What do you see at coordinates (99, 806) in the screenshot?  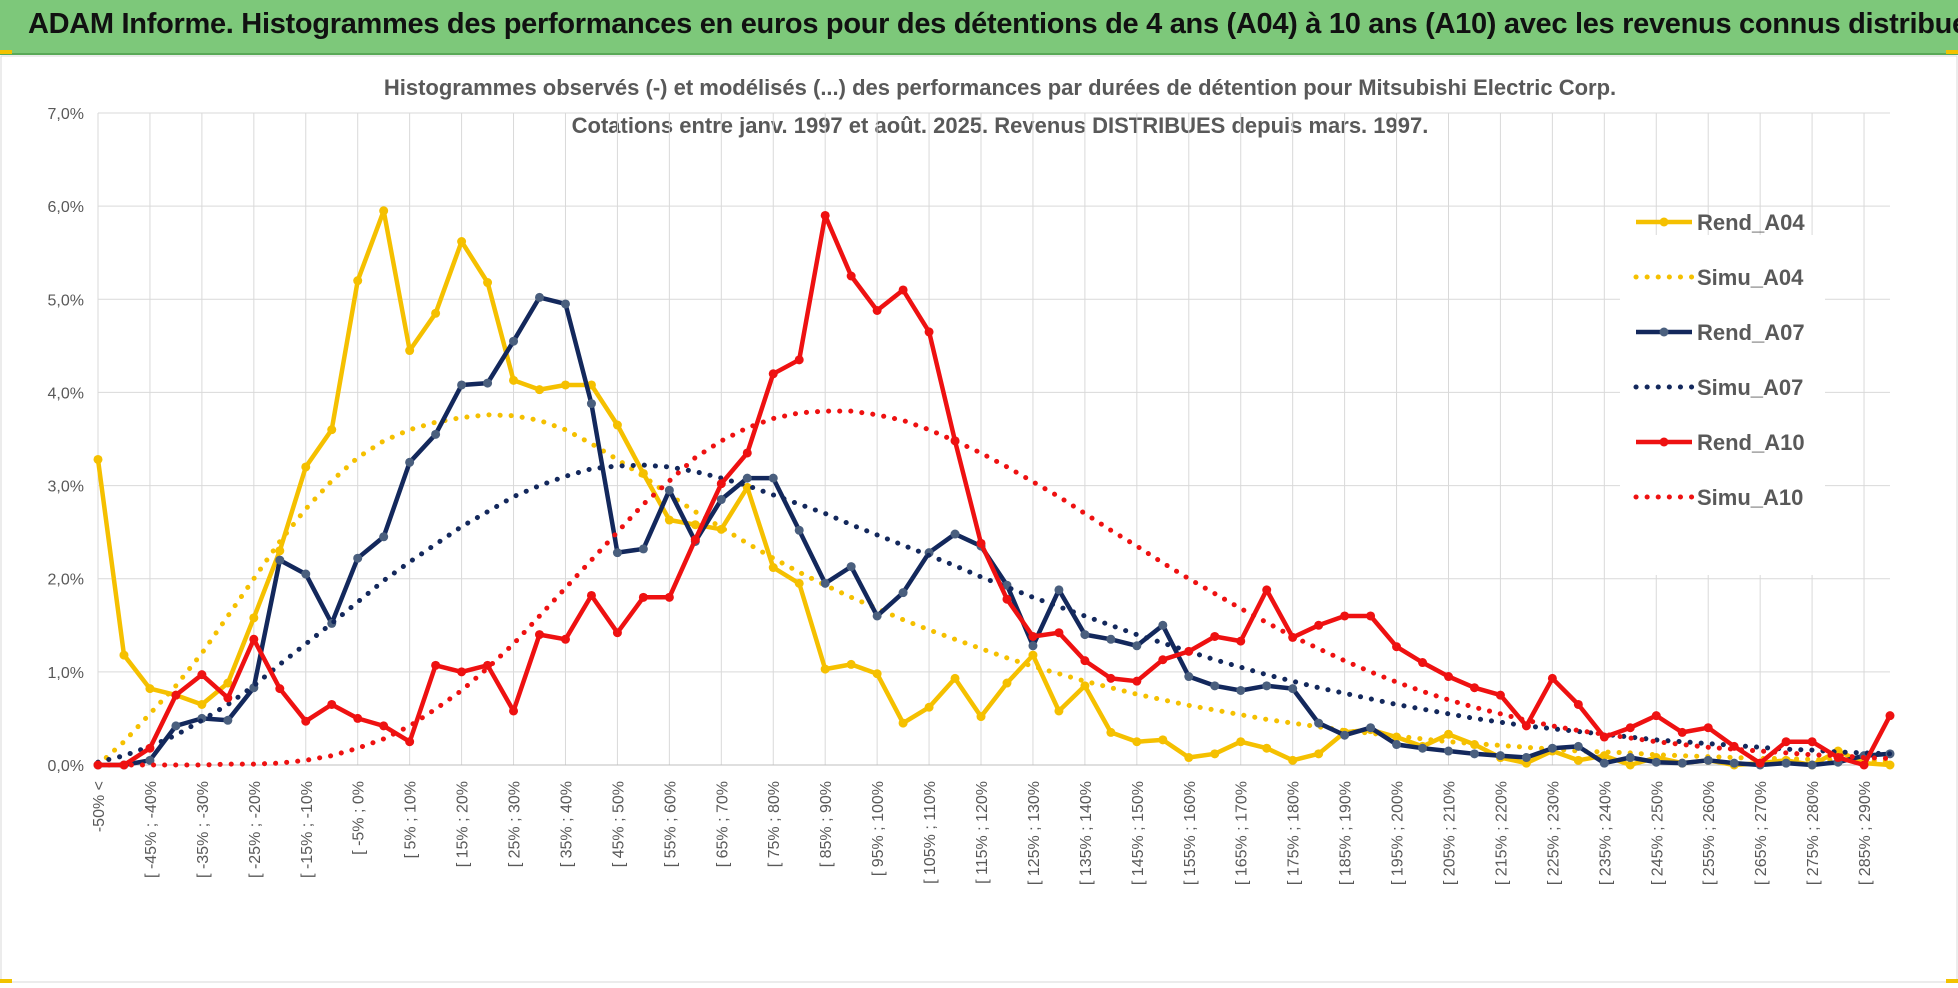 I see `x-tick-label: -50% <` at bounding box center [99, 806].